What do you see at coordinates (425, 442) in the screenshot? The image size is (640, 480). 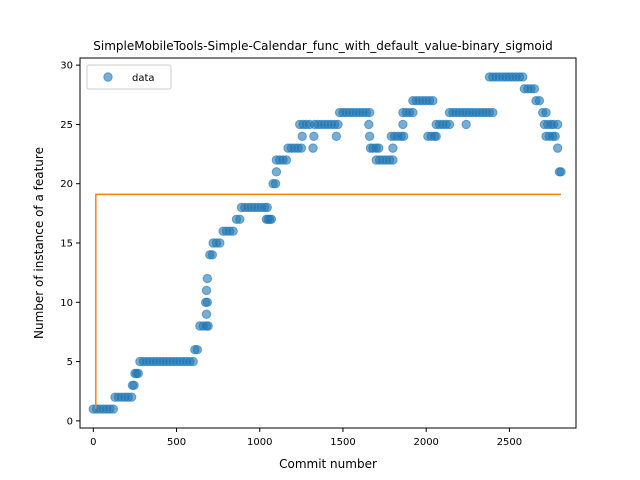 I see `x-tick-label-2000: 2000` at bounding box center [425, 442].